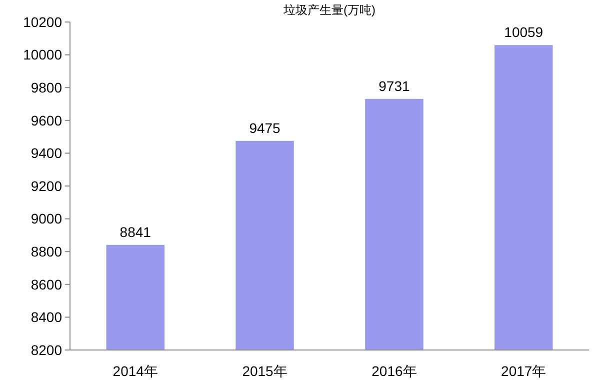 This screenshot has height=390, width=597. I want to click on chart-title: 垃圾产生量(万吨), so click(329, 10).